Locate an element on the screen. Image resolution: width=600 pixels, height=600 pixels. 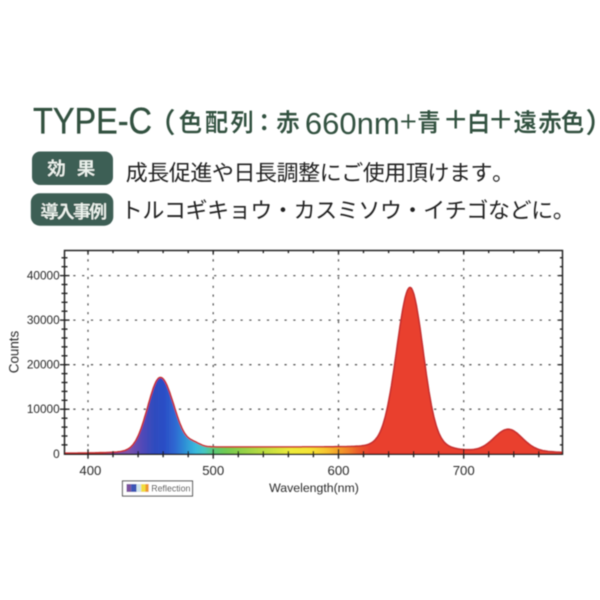
svg-text: 500 is located at coordinates (213, 470).